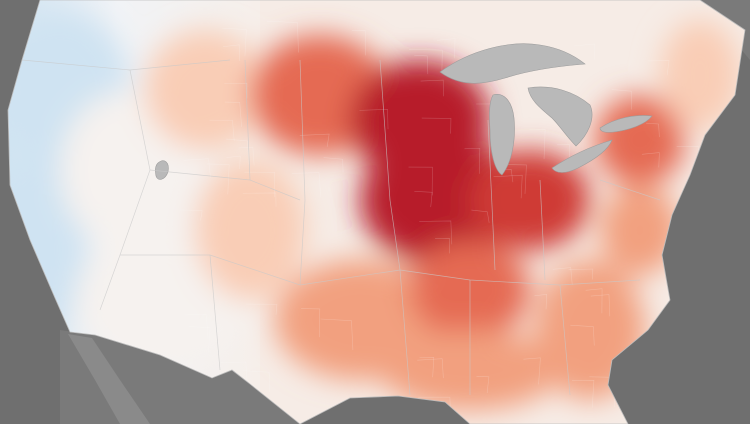 The width and height of the screenshot is (750, 424). What do you see at coordinates (502, 135) in the screenshot?
I see `lake-michigan` at bounding box center [502, 135].